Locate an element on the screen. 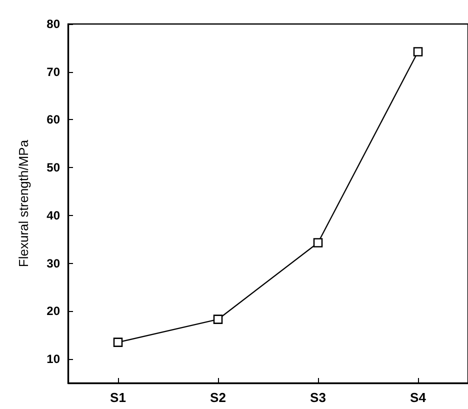 This screenshot has width=468, height=409. x-tick-label: S4 is located at coordinates (418, 397).